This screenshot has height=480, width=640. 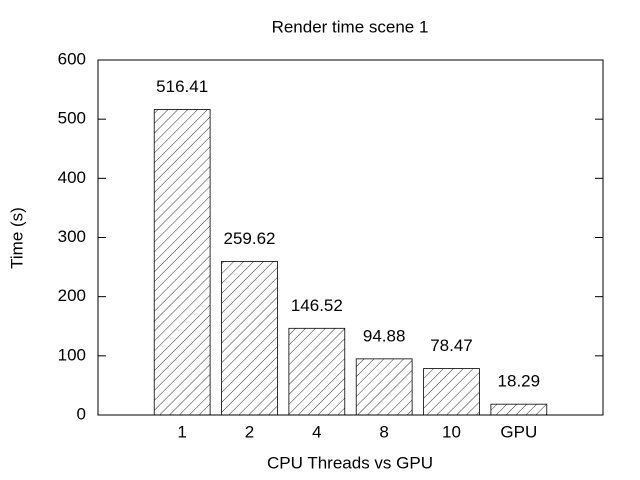 I want to click on y-tick-label: 600, so click(x=72, y=58).